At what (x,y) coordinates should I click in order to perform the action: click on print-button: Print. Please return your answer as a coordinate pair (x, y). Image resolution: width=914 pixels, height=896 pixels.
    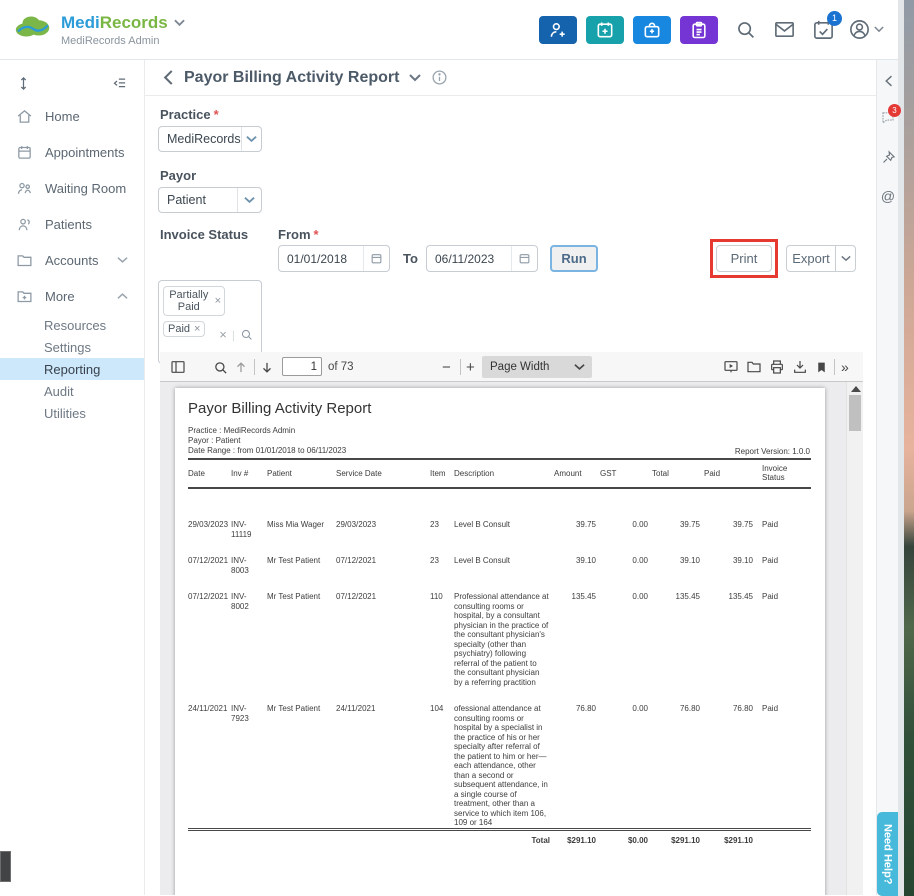
    Looking at the image, I should click on (744, 258).